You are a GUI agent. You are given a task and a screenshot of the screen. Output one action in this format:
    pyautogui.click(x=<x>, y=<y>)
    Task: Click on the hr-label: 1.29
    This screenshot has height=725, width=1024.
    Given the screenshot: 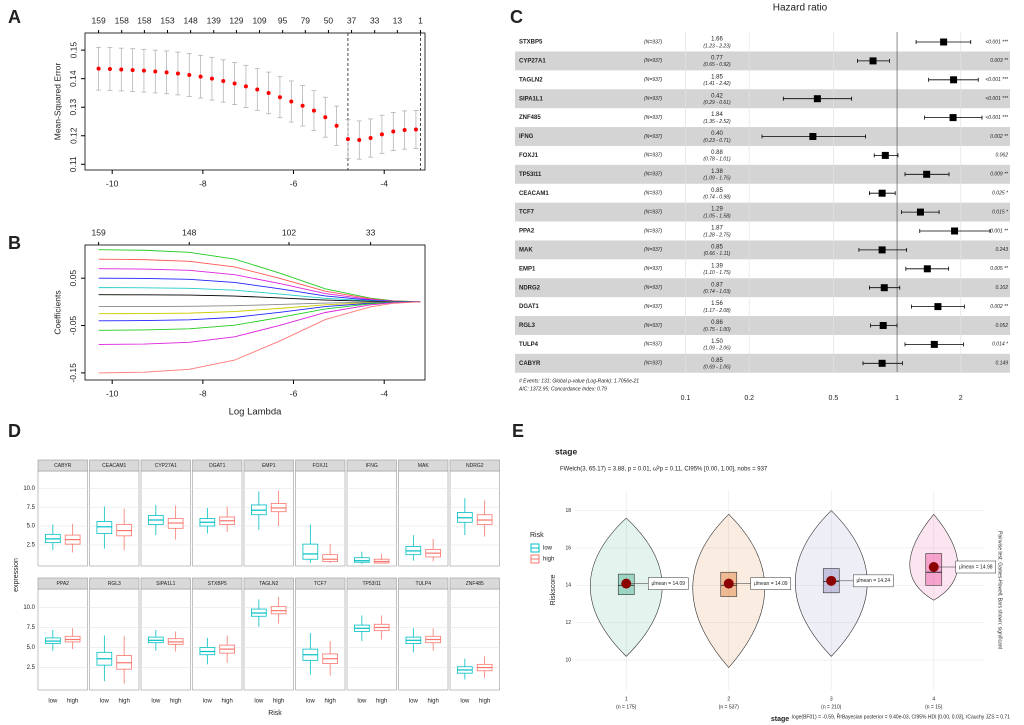 What is the action you would take?
    pyautogui.click(x=717, y=210)
    